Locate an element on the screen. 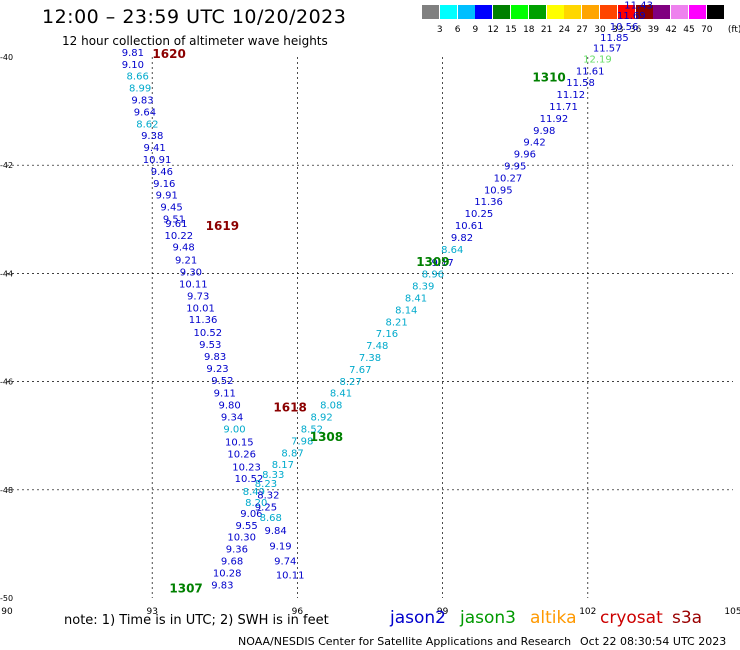 The height and width of the screenshot is (650, 740). wave-height-value: 9.06 is located at coordinates (251, 514).